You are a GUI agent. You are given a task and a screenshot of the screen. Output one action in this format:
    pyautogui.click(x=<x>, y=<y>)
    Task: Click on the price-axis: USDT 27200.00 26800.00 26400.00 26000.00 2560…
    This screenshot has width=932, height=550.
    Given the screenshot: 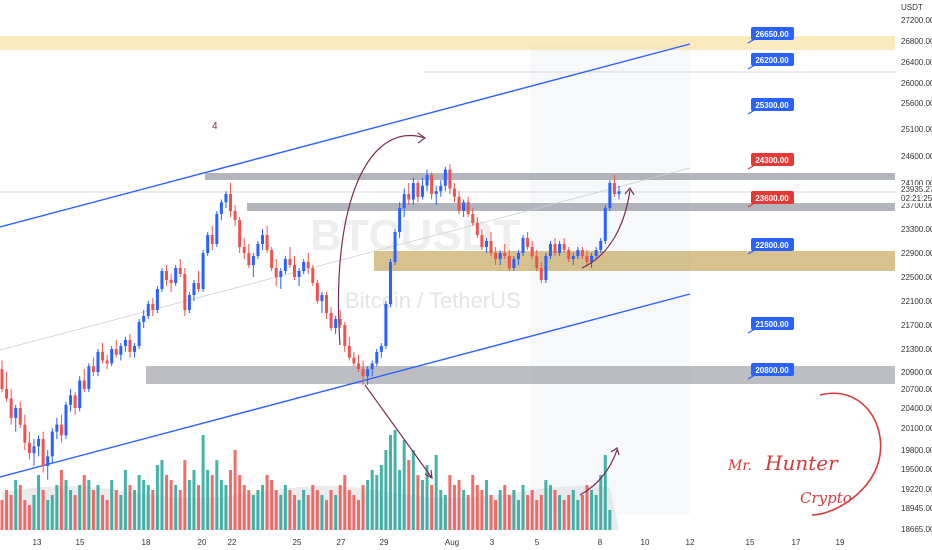 What is the action you would take?
    pyautogui.click(x=914, y=275)
    